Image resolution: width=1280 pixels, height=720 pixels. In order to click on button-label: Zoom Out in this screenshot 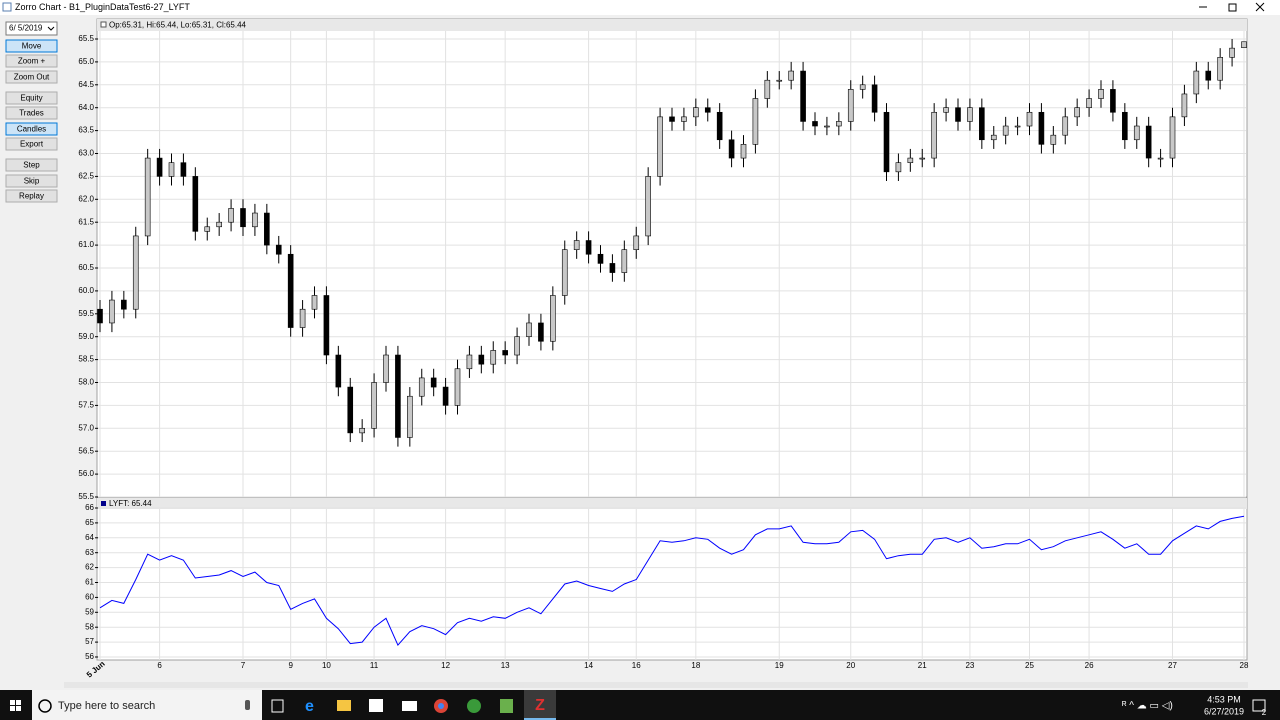, I will do `click(32, 77)`.